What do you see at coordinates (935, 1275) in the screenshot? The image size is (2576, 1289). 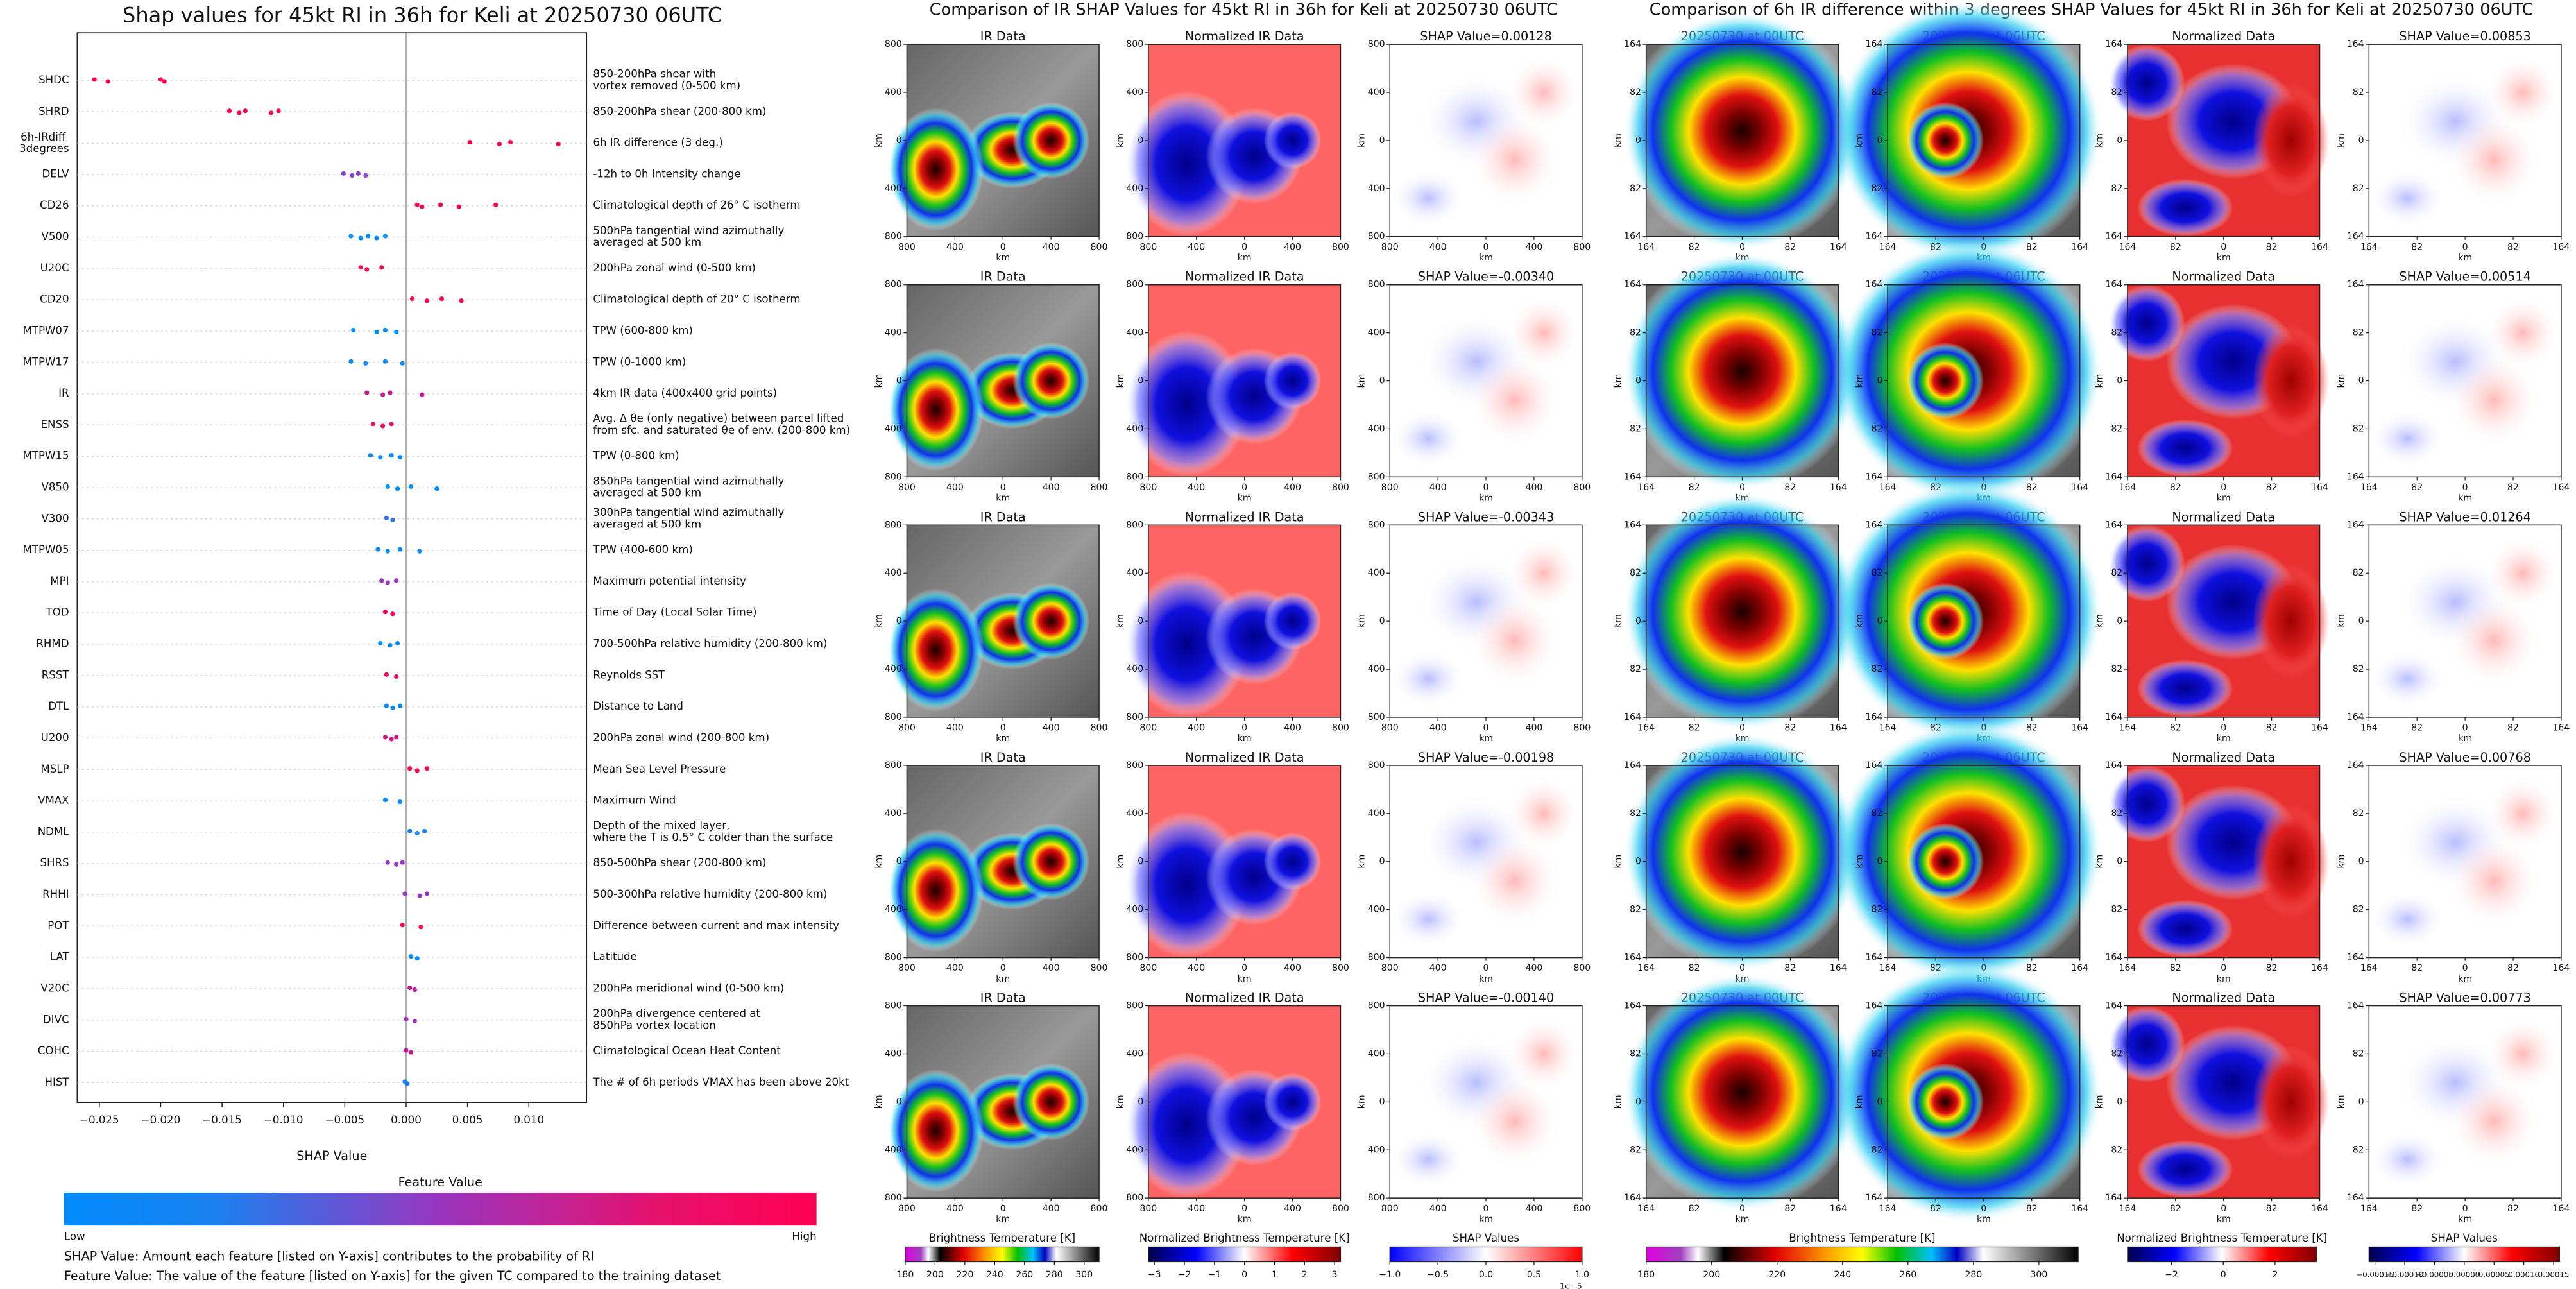 I see `colorbar-tick-label: 200` at bounding box center [935, 1275].